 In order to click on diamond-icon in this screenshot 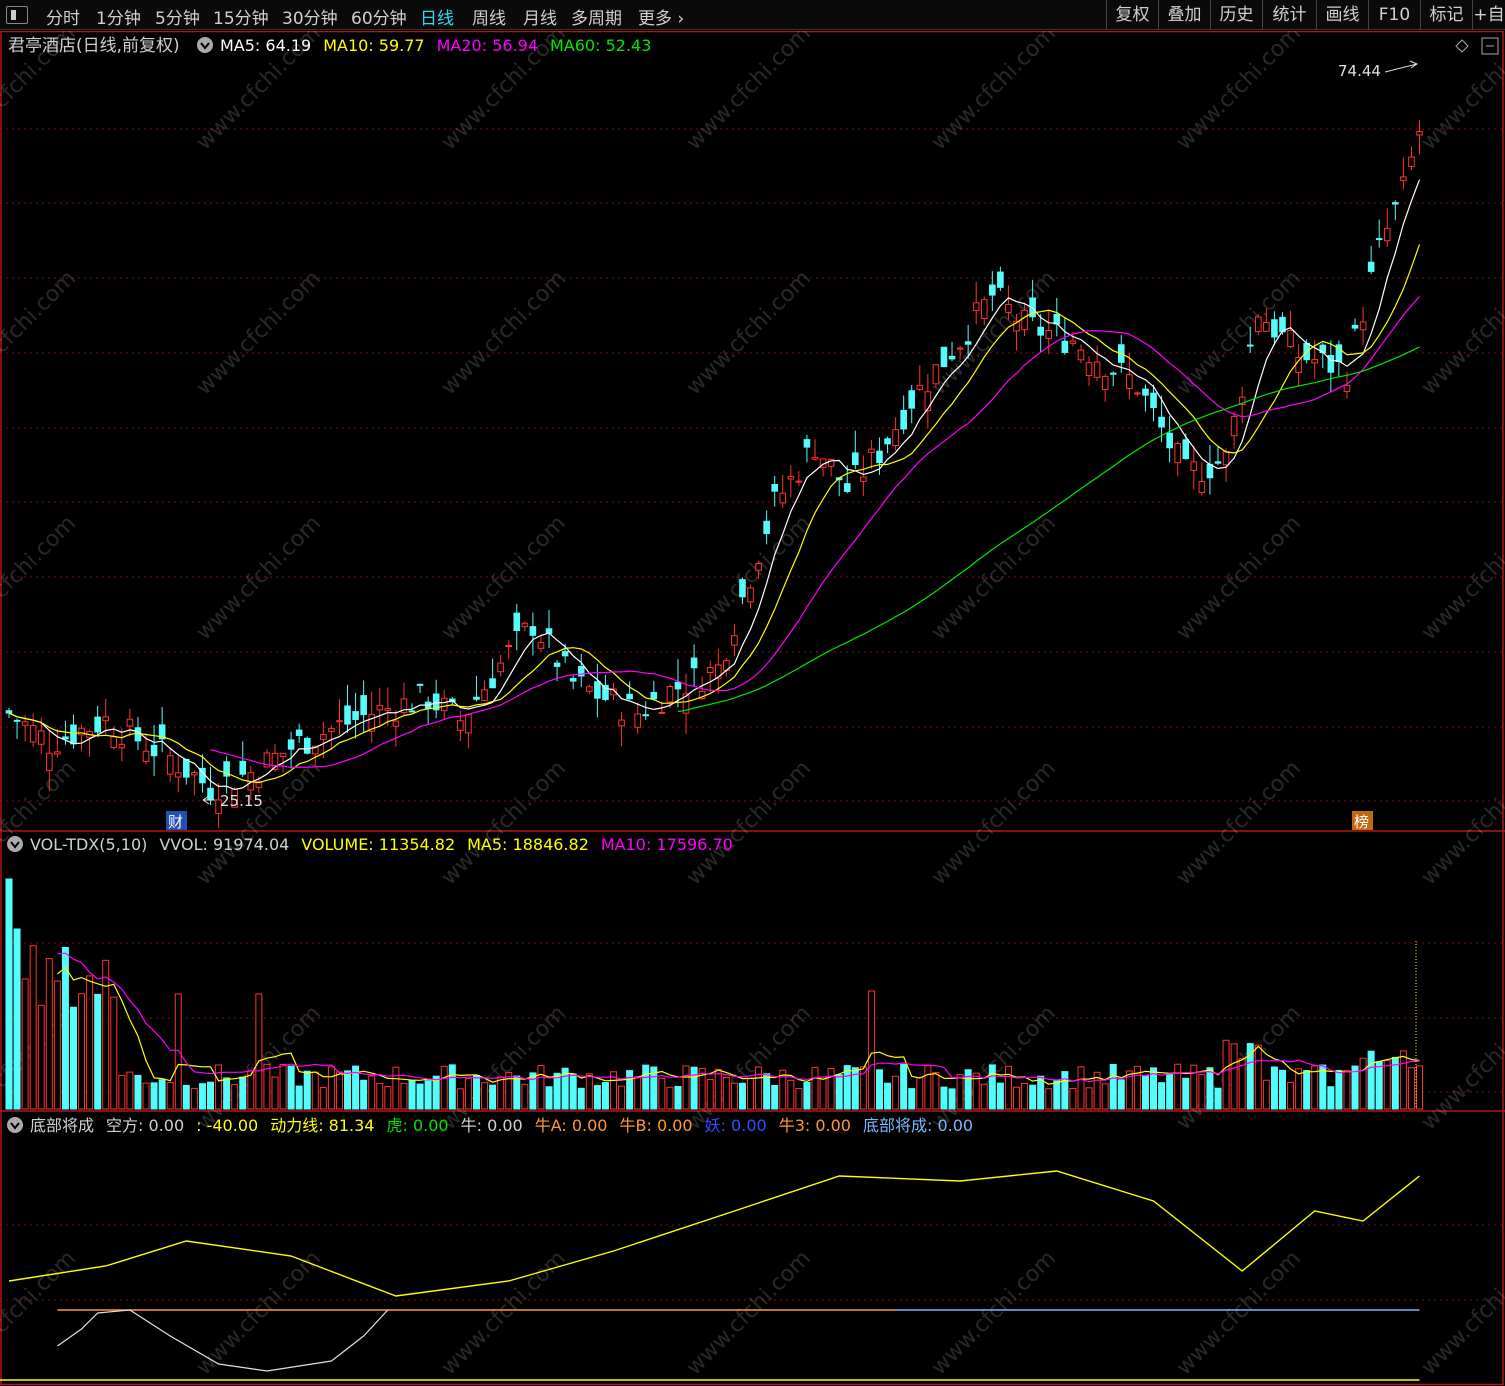, I will do `click(1462, 46)`.